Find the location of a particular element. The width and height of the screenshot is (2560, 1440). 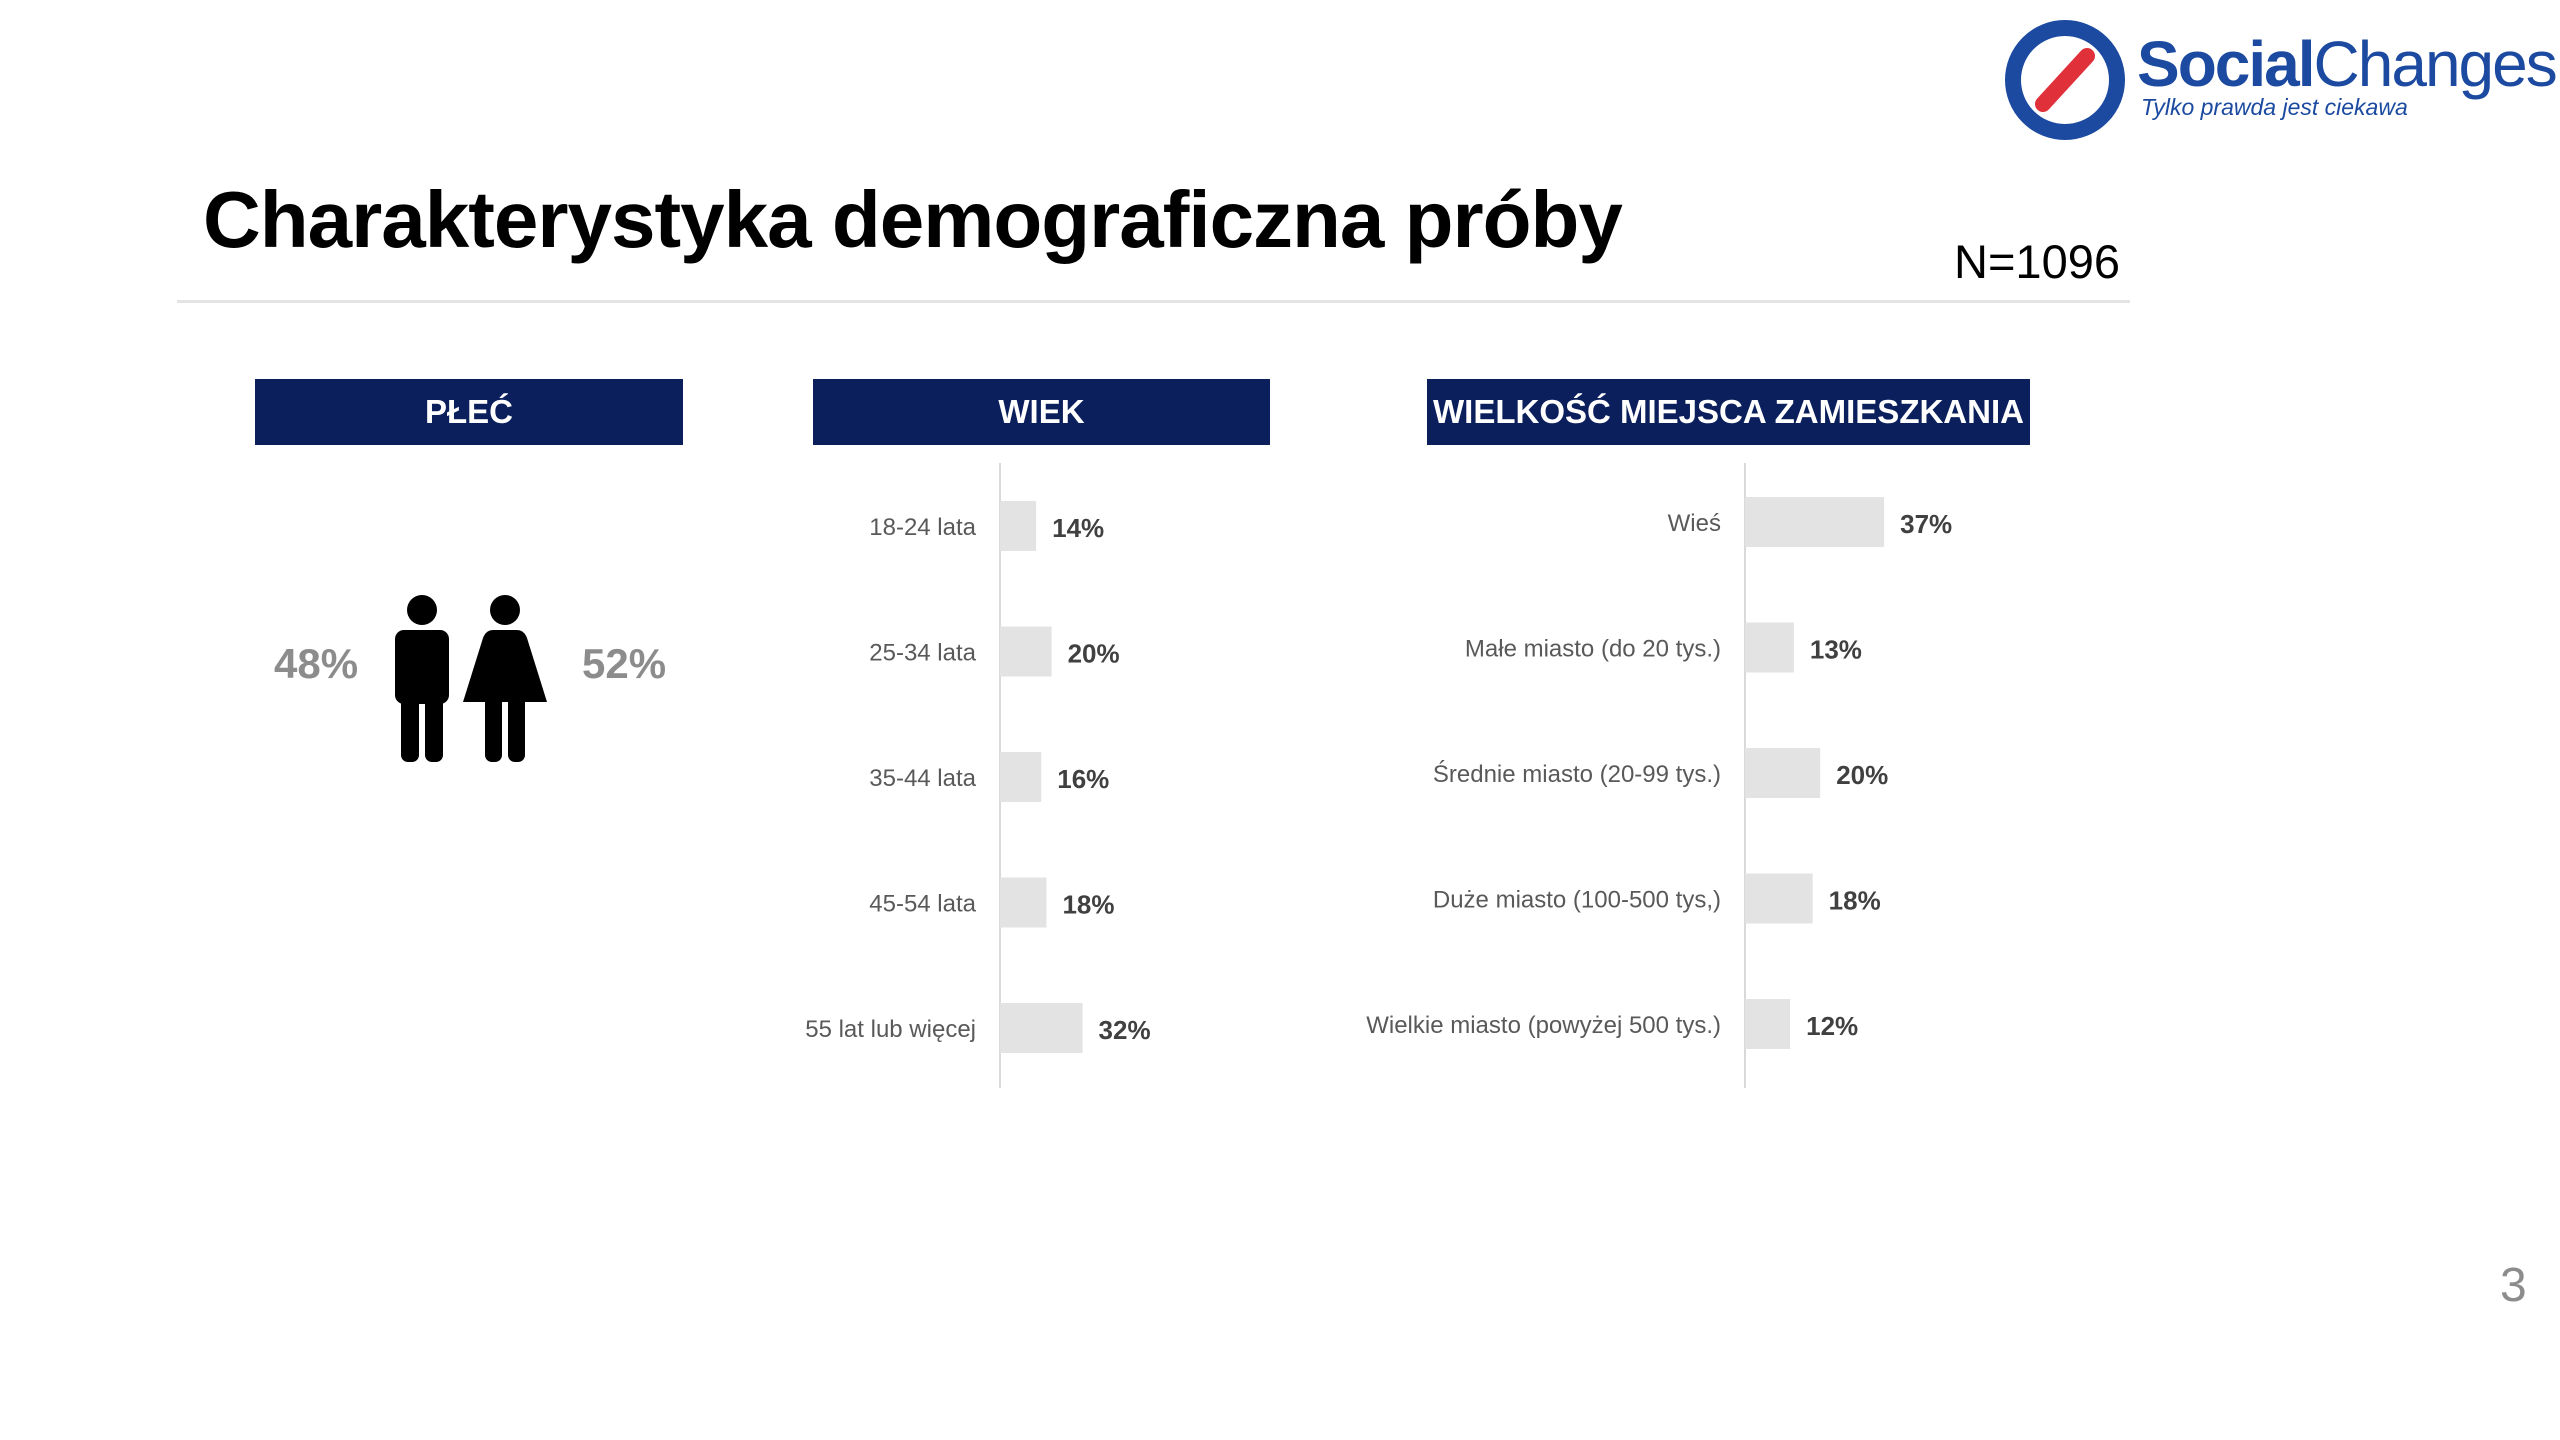

logo-wordmark: SocialChanges is located at coordinates (2347, 64).